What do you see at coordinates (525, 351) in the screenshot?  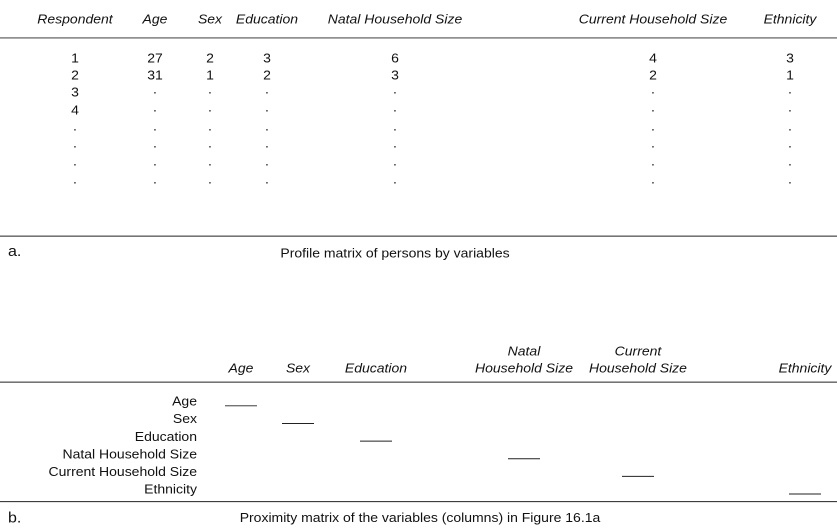 I see `column-header: Natal` at bounding box center [525, 351].